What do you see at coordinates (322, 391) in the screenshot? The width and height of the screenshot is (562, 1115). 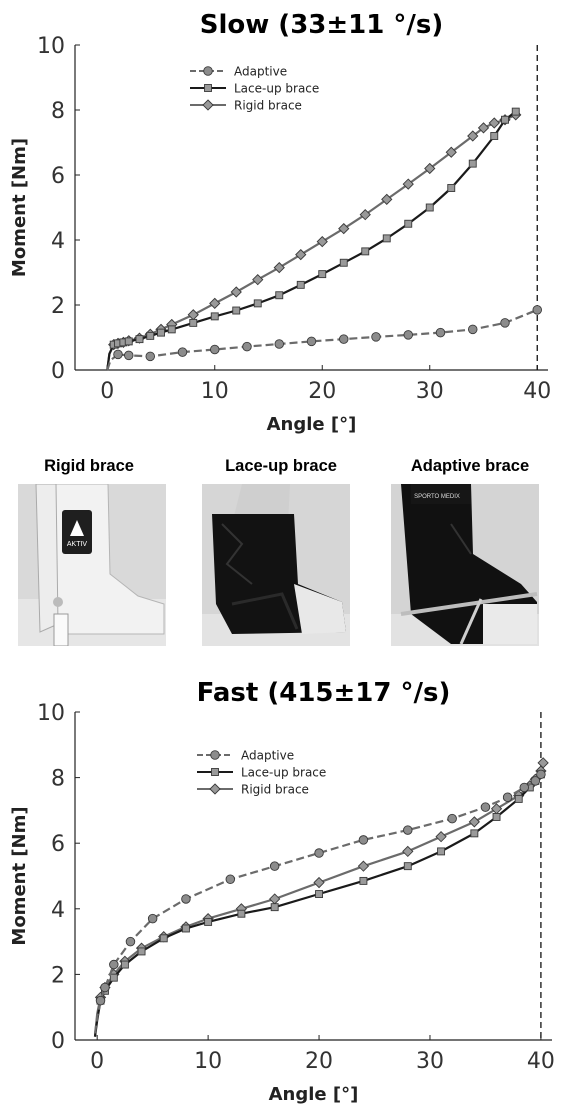 I see `chart-top-x-tick-label: 20` at bounding box center [322, 391].